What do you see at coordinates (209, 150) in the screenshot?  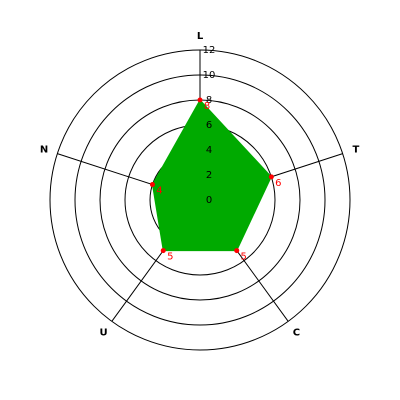 I see `r-tick-label: 4` at bounding box center [209, 150].